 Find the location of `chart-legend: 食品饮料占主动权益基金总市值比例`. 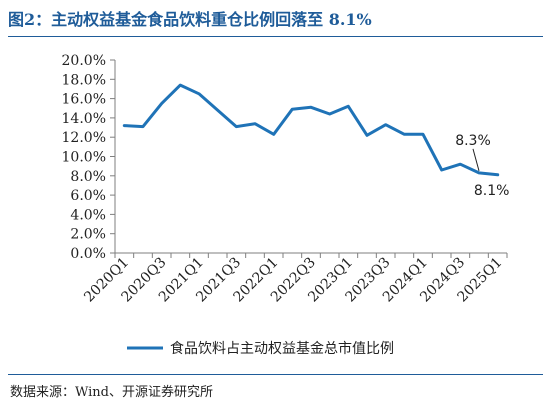

chart-legend: 食品饮料占主动权益基金总市值比例 is located at coordinates (260, 348).